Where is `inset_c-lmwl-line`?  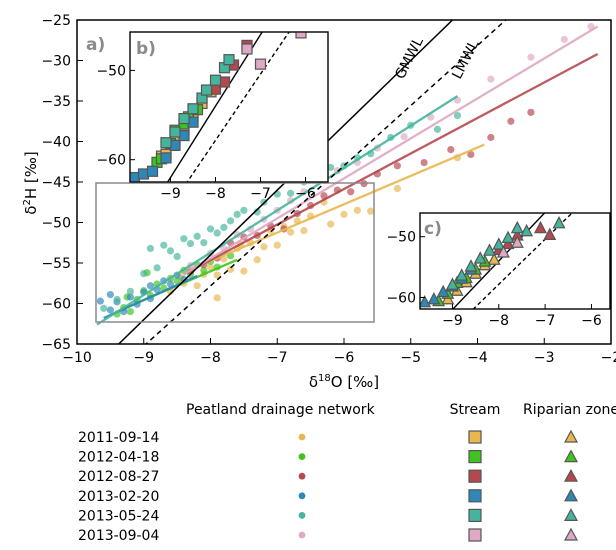 inset_c-lmwl-line is located at coordinates (523, 261).